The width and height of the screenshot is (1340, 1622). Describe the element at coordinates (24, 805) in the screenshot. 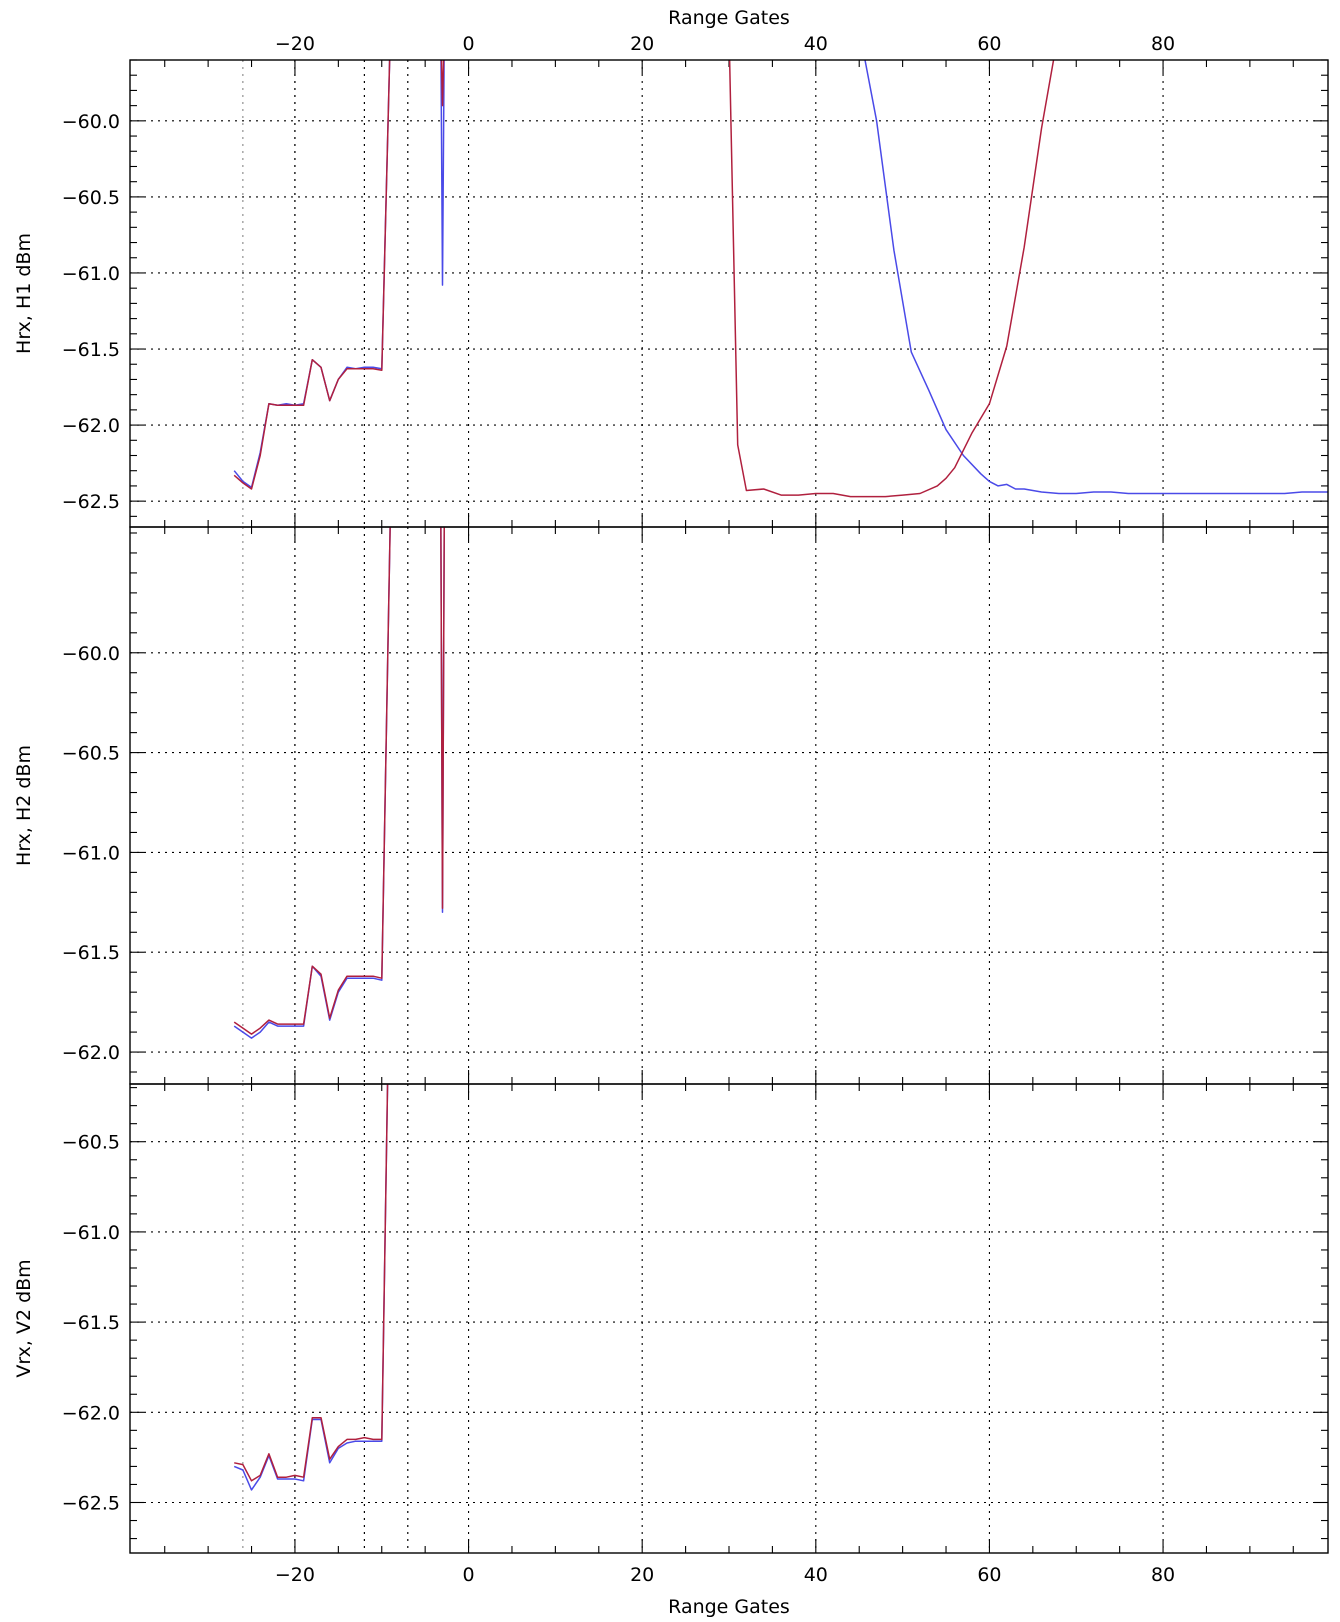

I see `y-axis-title: Hrx, H2 dBm` at that location.